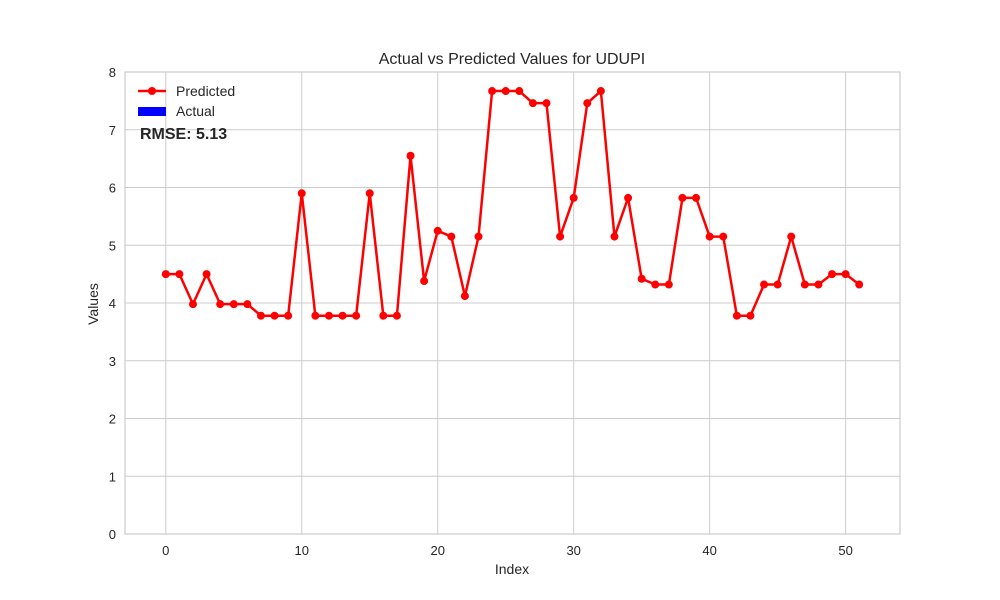  What do you see at coordinates (112, 419) in the screenshot?
I see `y-tick-label: 2` at bounding box center [112, 419].